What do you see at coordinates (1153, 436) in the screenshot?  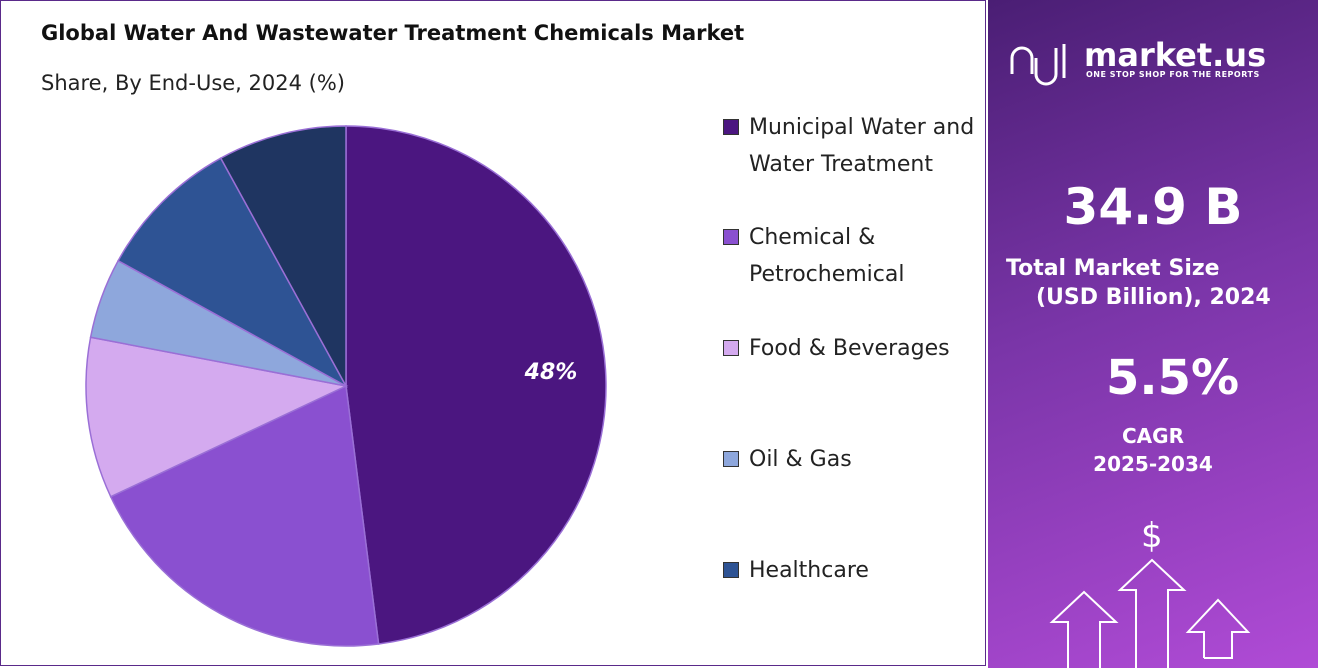 I see `cagr-label: CAGR` at bounding box center [1153, 436].